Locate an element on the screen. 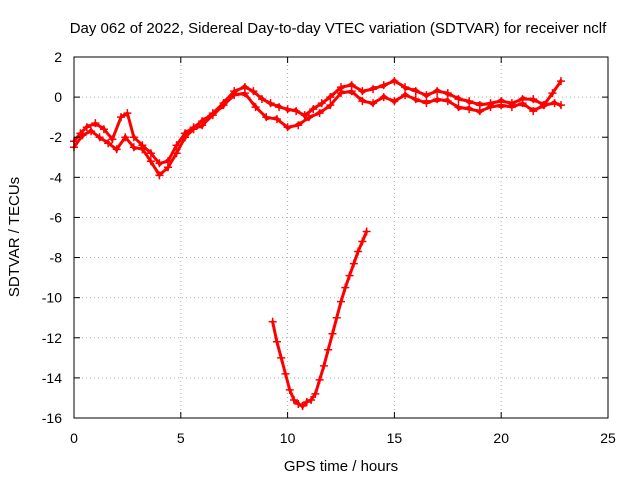  y-tick-label: -4 is located at coordinates (56, 177).